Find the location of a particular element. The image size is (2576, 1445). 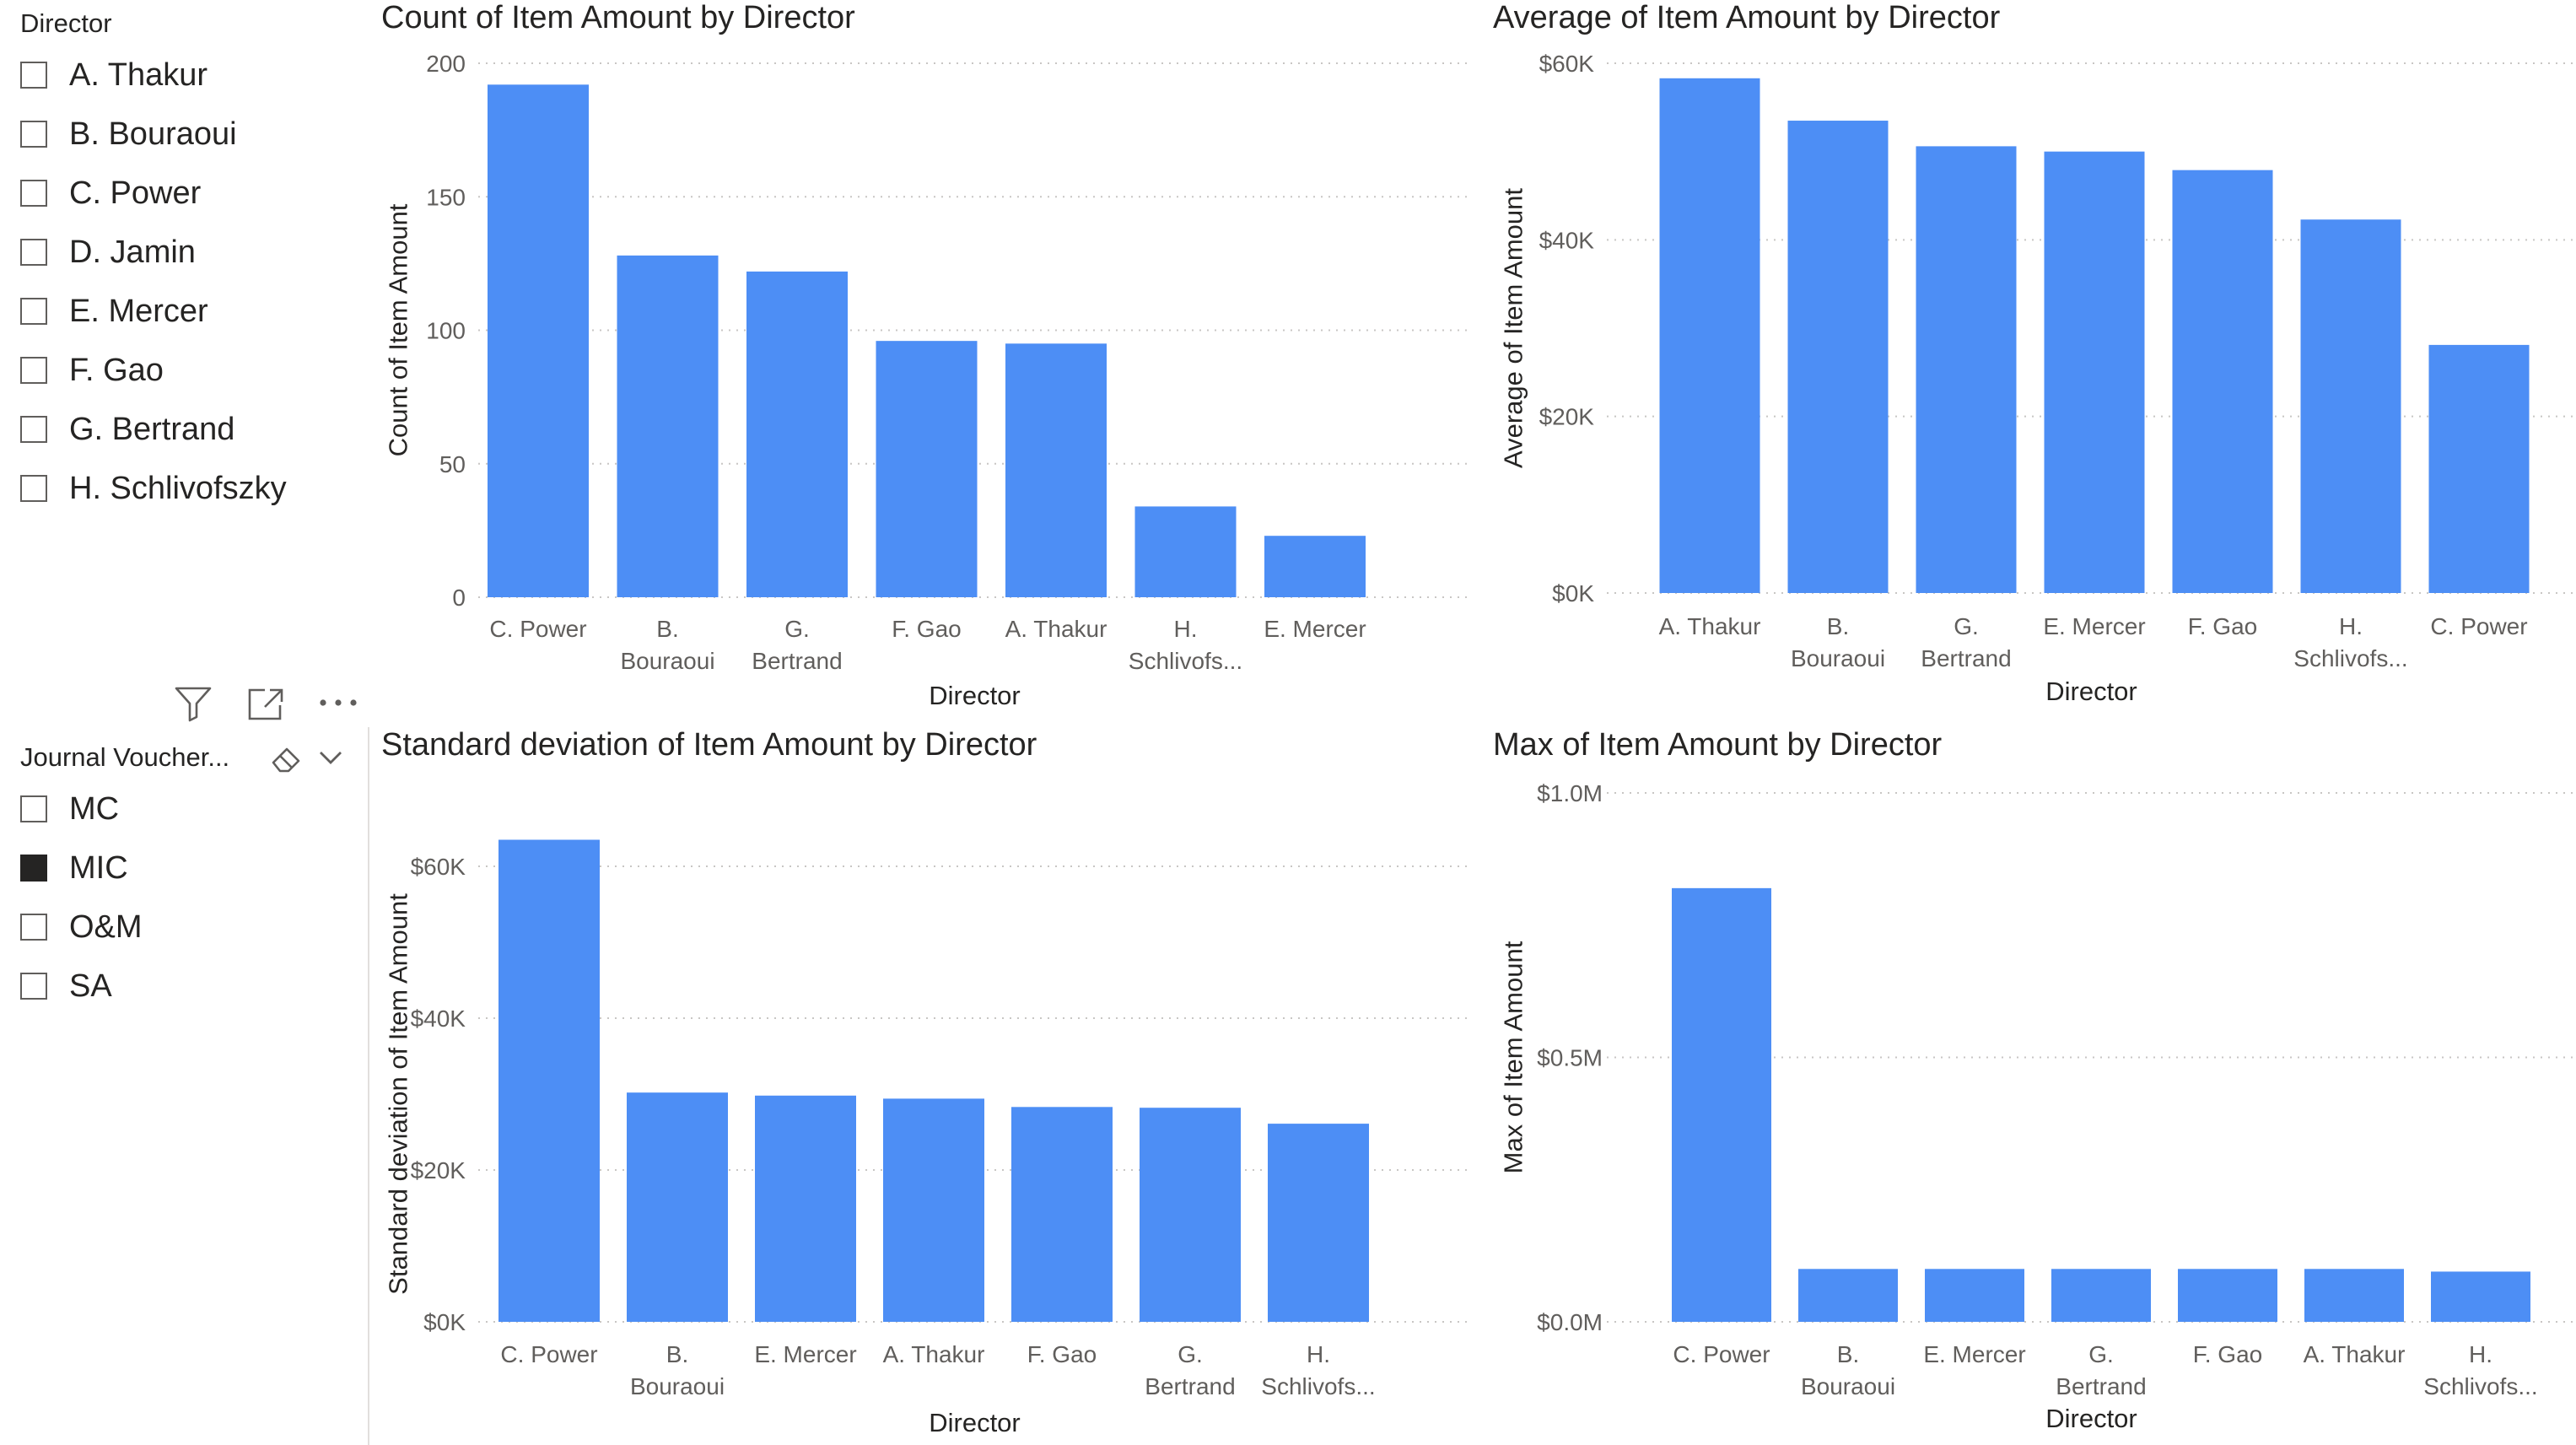

y-tick-label: $1.0M is located at coordinates (1570, 793).